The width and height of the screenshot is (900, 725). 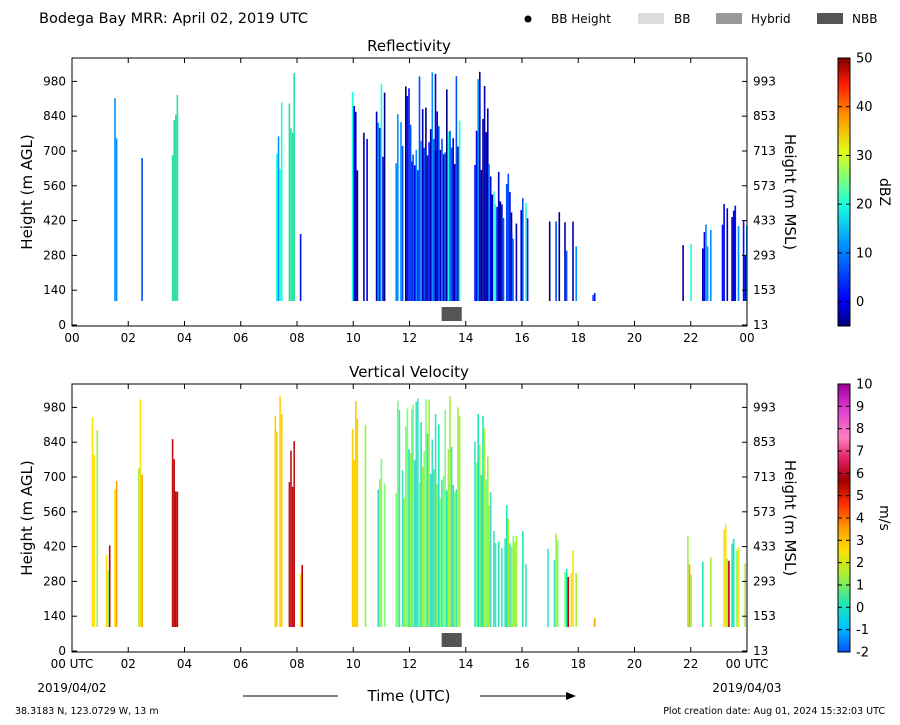 What do you see at coordinates (860, 519) in the screenshot?
I see `colorbar-tick-label: 4` at bounding box center [860, 519].